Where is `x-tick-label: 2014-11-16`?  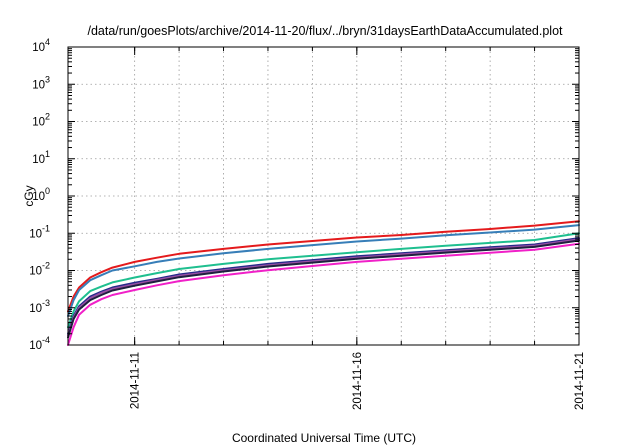
x-tick-label: 2014-11-16 is located at coordinates (358, 381).